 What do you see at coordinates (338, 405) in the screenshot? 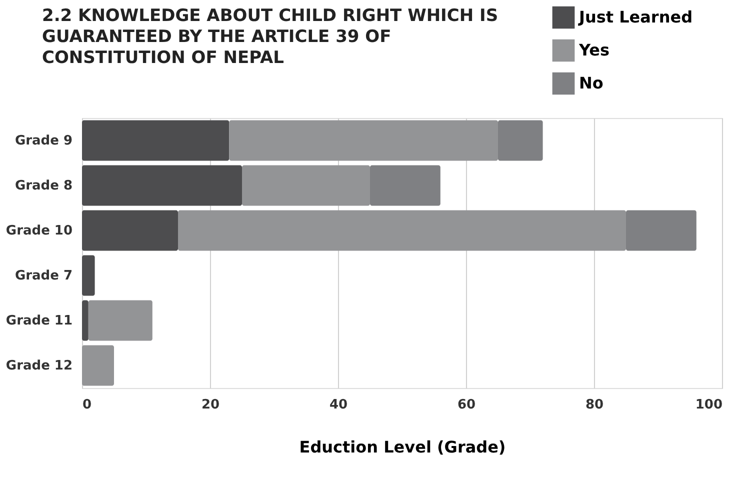
I see `x-tick-label: 40` at bounding box center [338, 405].